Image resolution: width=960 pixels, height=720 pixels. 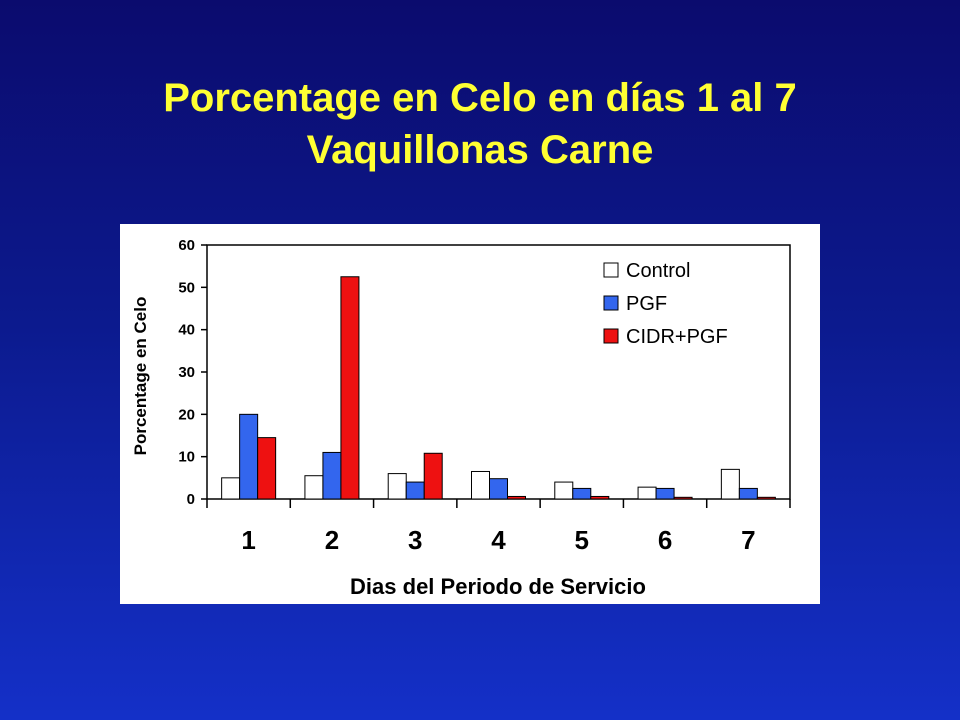 What do you see at coordinates (186, 457) in the screenshot?
I see `y-tick-label: 10` at bounding box center [186, 457].